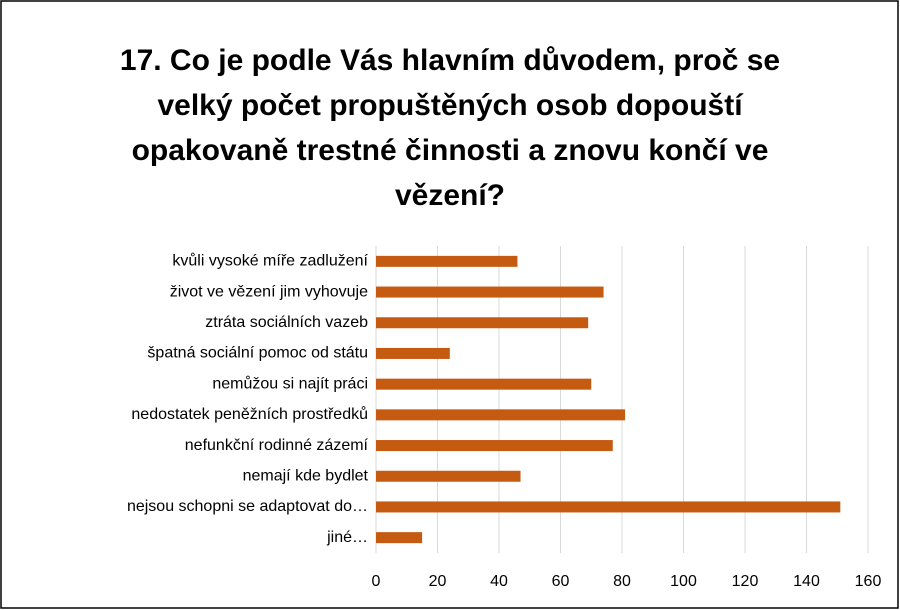 This screenshot has height=610, width=900. What do you see at coordinates (868, 581) in the screenshot?
I see `x-tick-label: 160` at bounding box center [868, 581].